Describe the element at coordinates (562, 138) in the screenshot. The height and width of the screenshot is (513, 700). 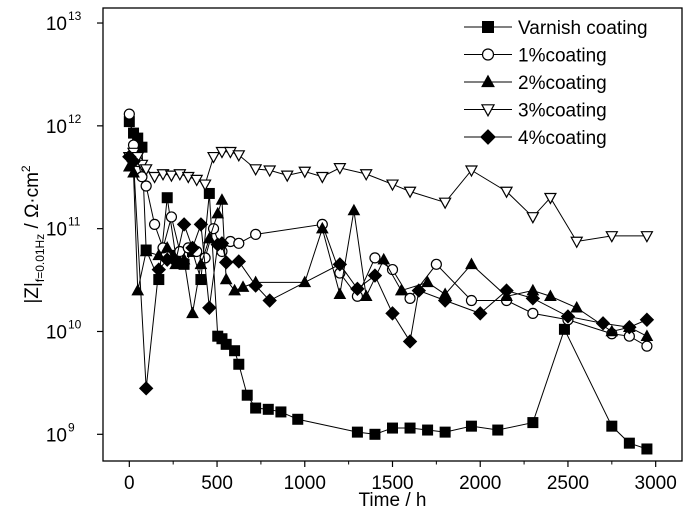
I see `legend-label: 4%coating` at that location.